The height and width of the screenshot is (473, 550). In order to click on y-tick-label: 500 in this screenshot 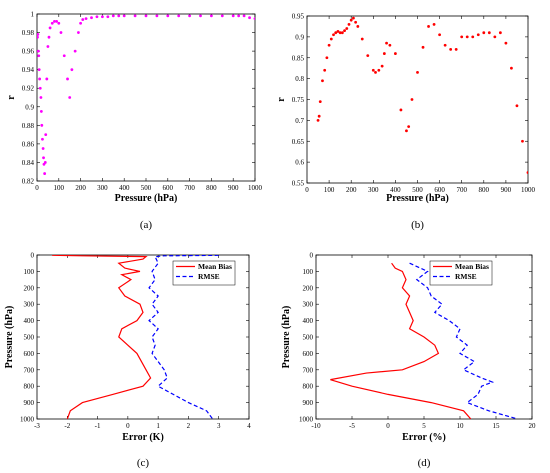, I will do `click(308, 338)`.